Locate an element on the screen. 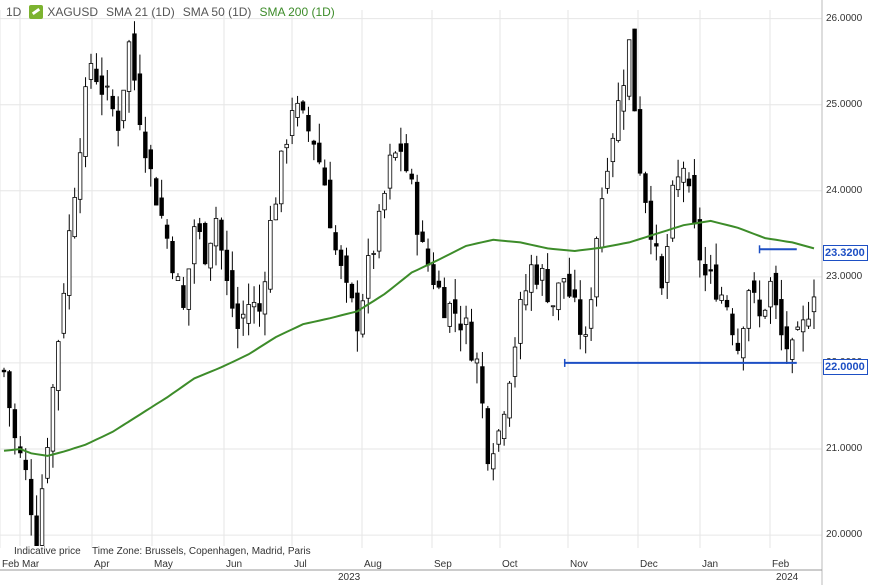 The width and height of the screenshot is (869, 585). sma200-label: SMA 200 (1D) is located at coordinates (297, 12).